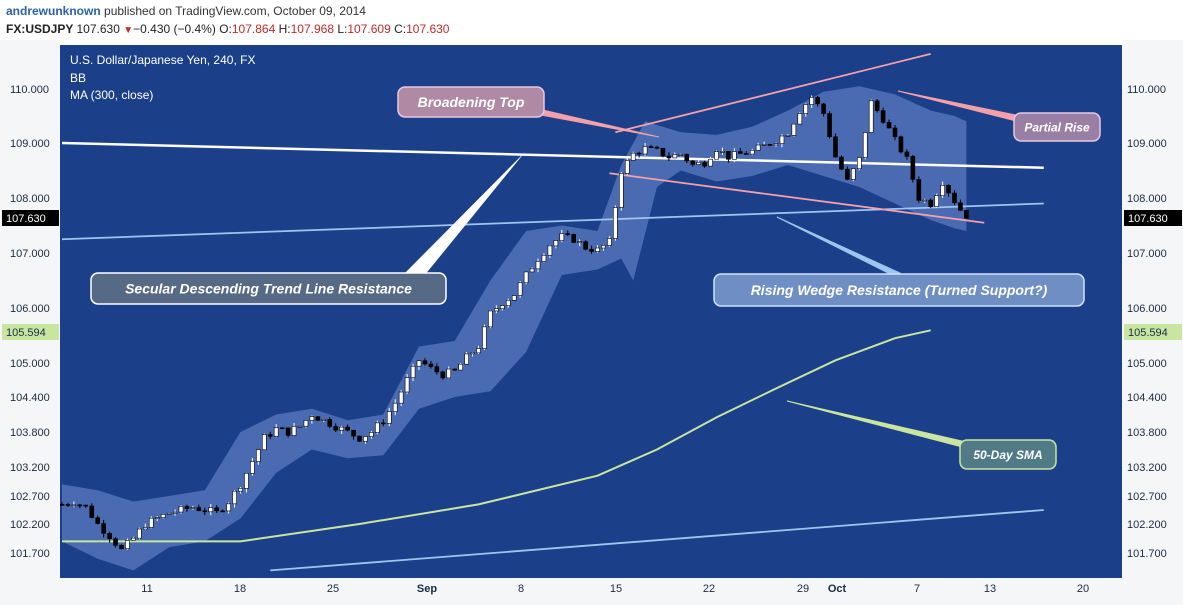 The height and width of the screenshot is (605, 1183). I want to click on low-label: L:, so click(342, 29).